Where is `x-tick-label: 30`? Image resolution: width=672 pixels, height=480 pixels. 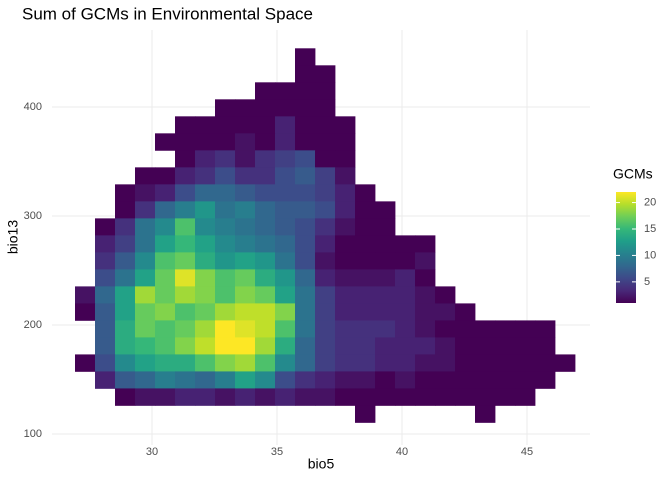
x-tick-label: 30 is located at coordinates (152, 452).